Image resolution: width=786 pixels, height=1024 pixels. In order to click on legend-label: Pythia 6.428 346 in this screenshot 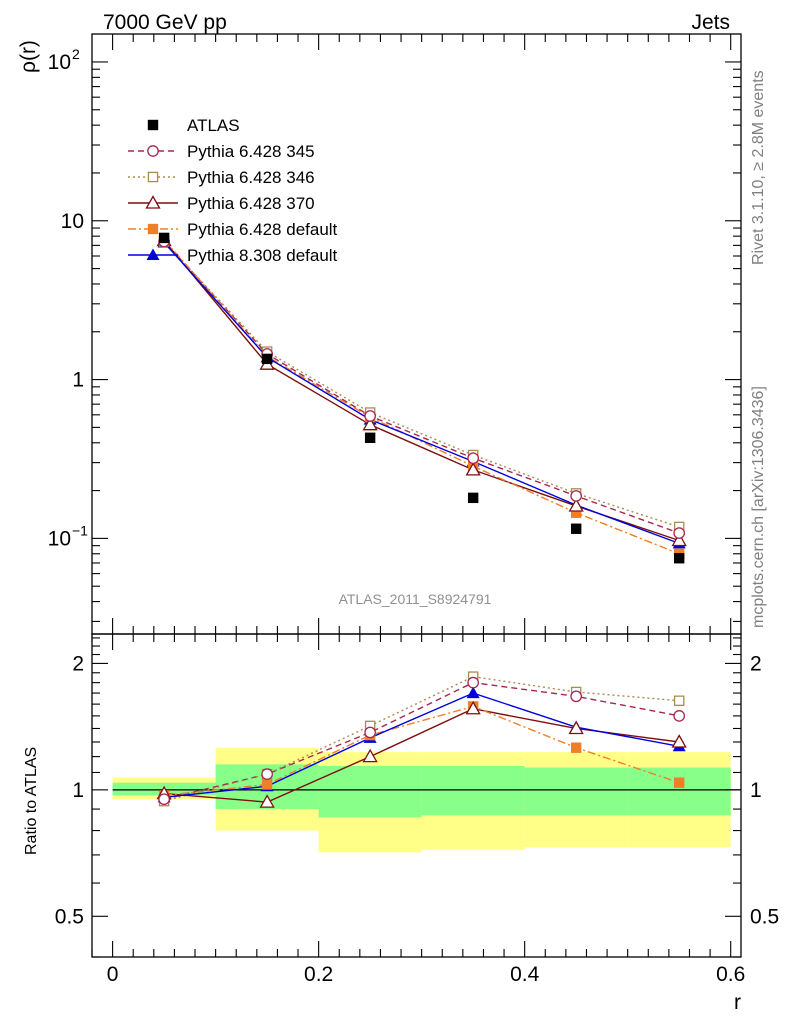, I will do `click(251, 177)`.